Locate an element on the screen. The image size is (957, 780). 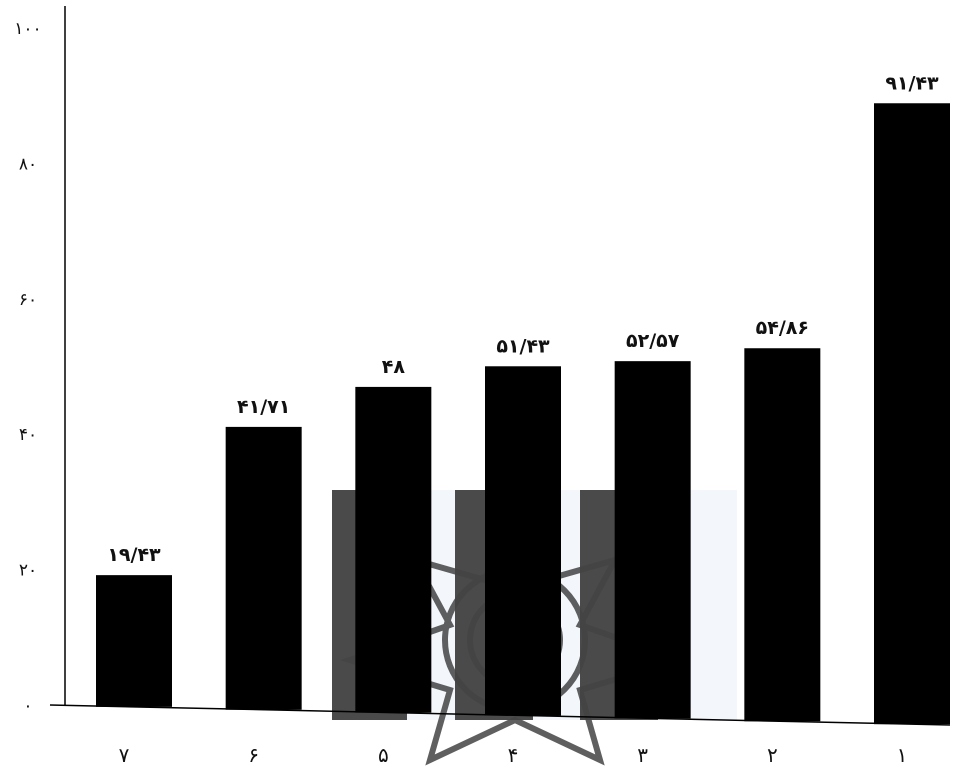
data-label: ۵۲/۵۷ is located at coordinates (653, 341).